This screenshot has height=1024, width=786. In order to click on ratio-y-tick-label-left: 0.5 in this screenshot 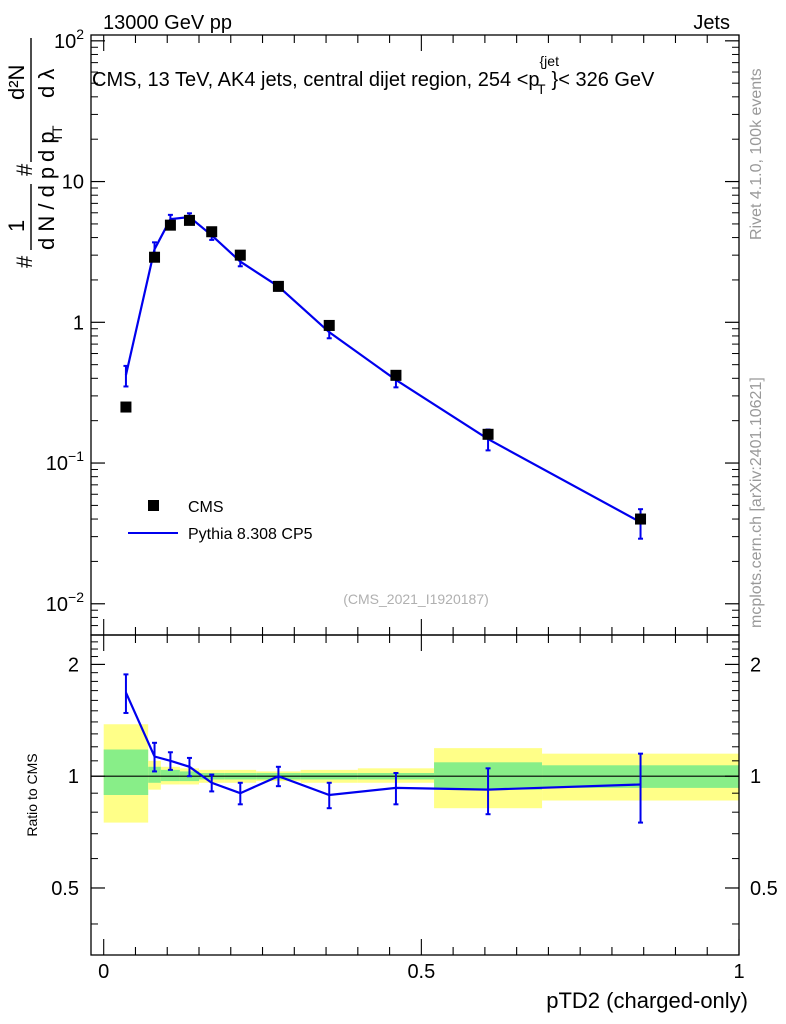, I will do `click(65, 889)`.